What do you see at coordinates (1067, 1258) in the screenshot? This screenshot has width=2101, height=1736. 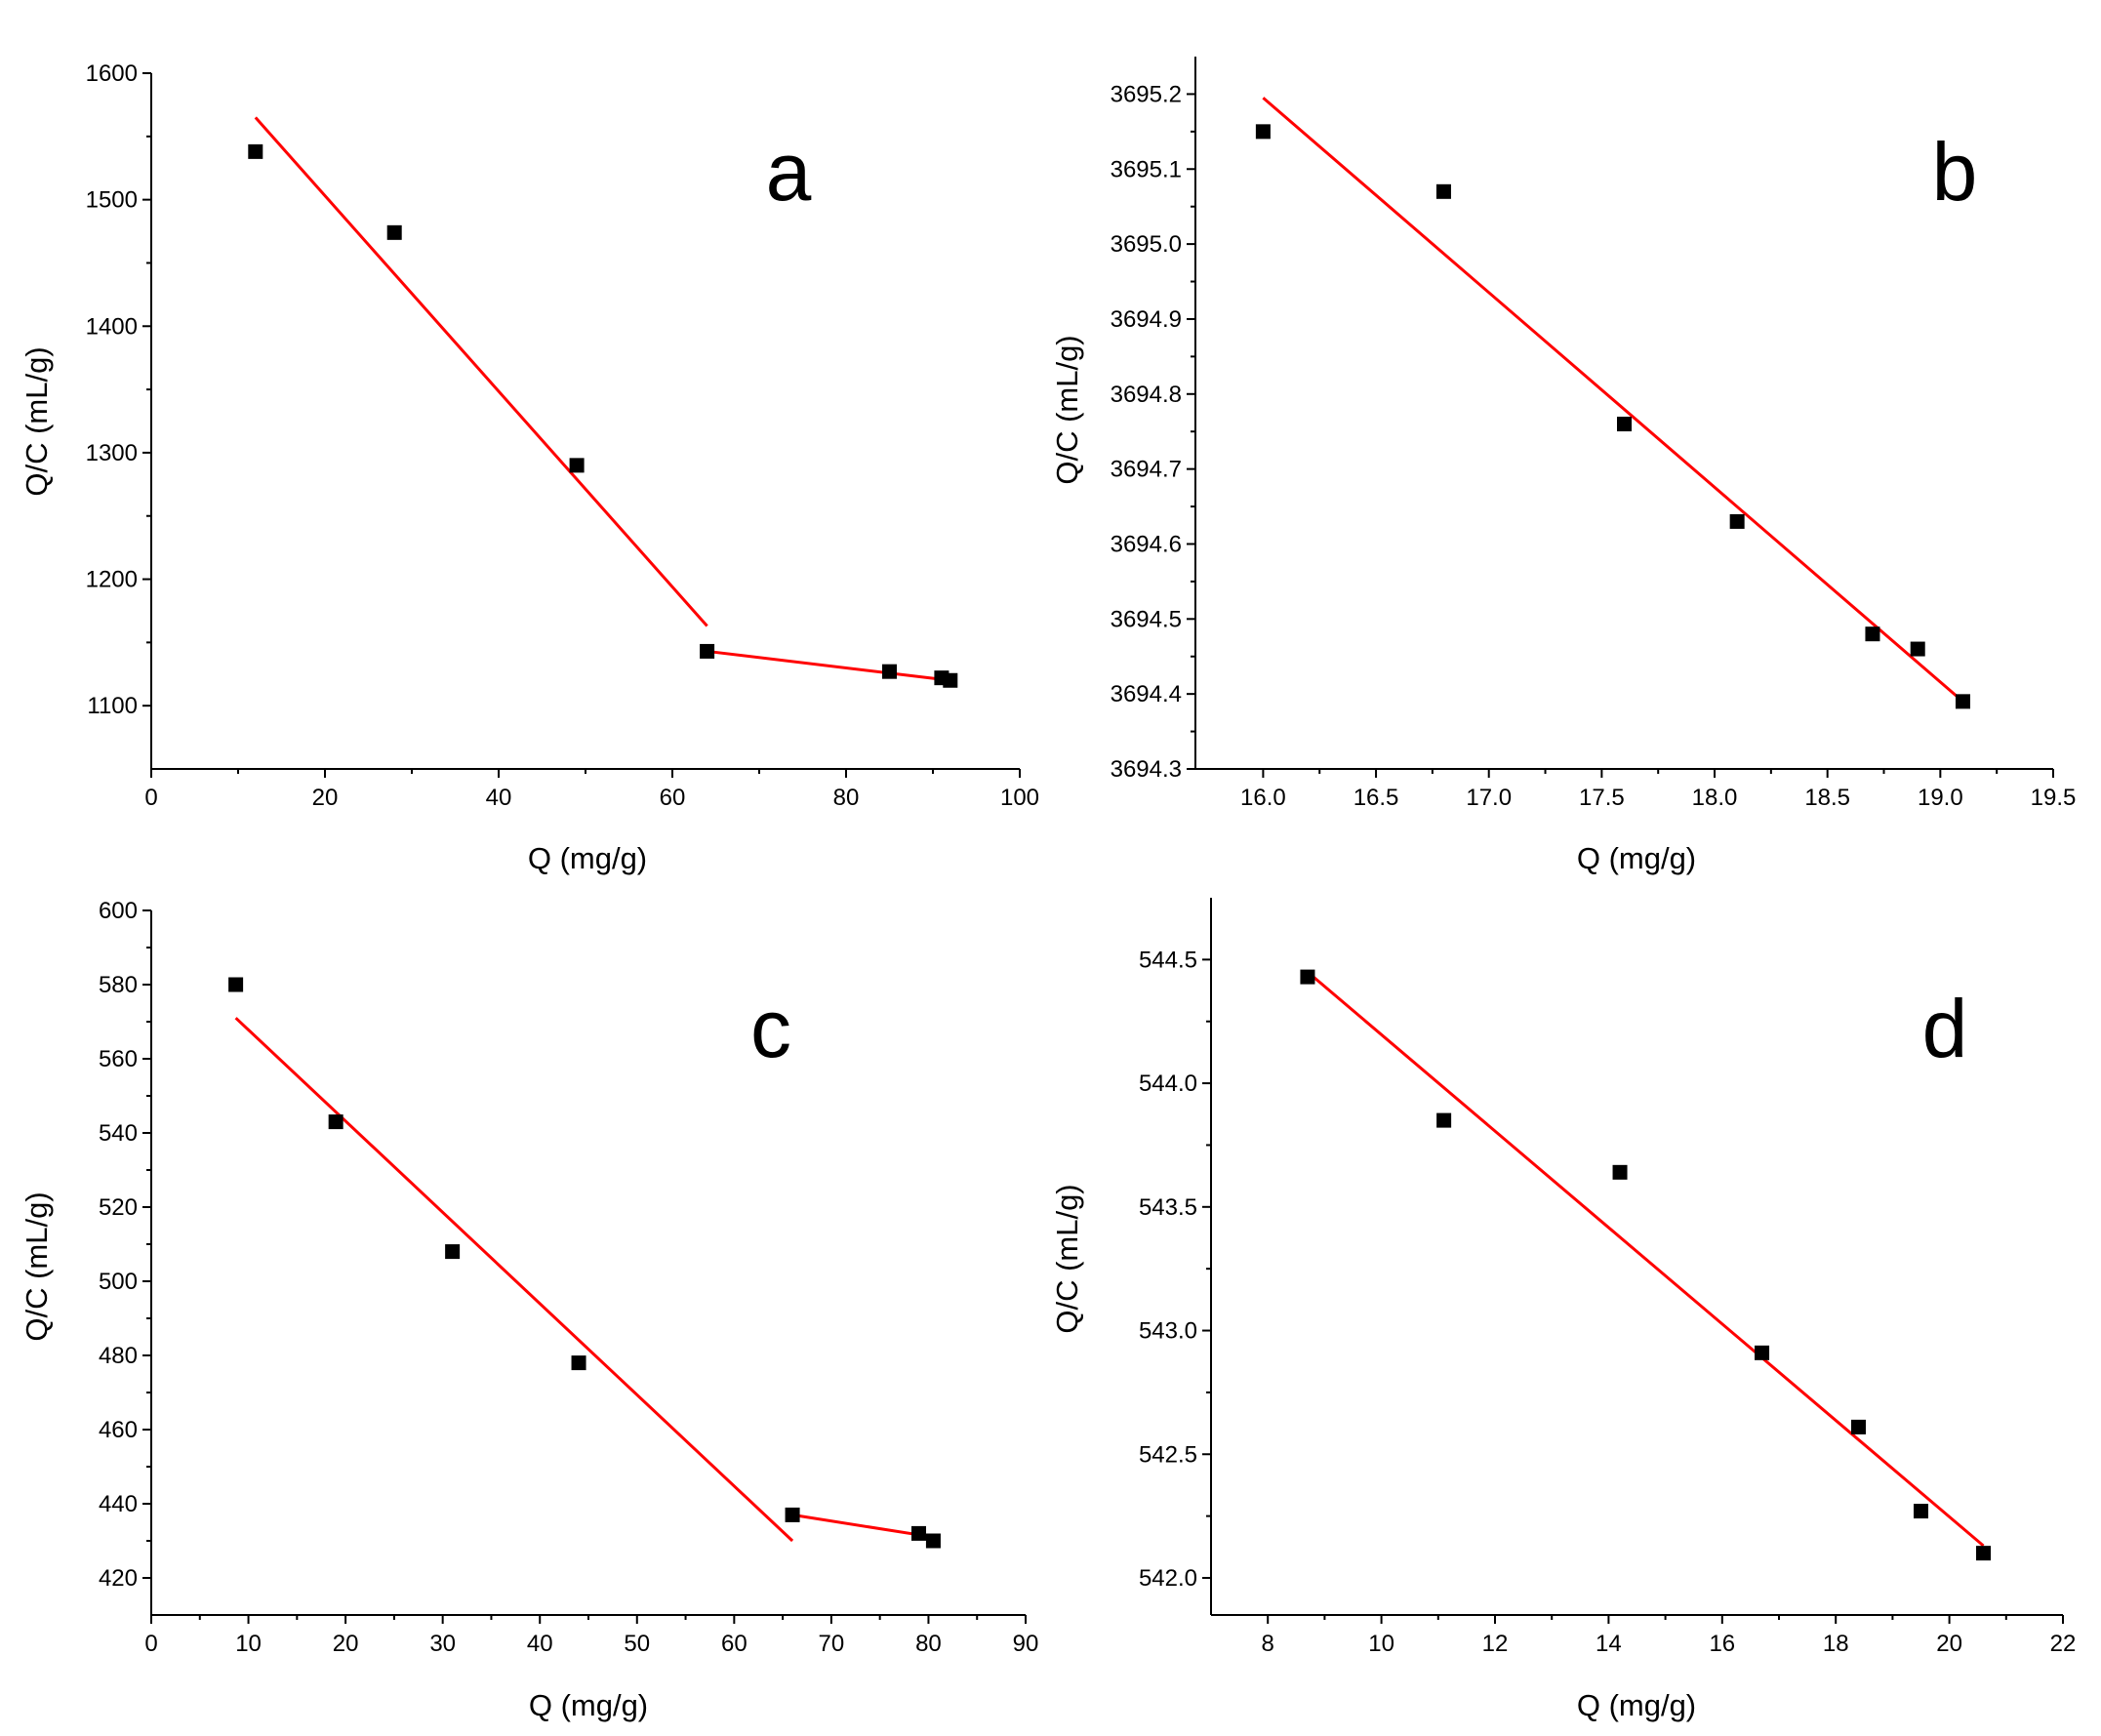 I see `panel-d-y-axis-title: Q/C (mL/g)` at bounding box center [1067, 1258].